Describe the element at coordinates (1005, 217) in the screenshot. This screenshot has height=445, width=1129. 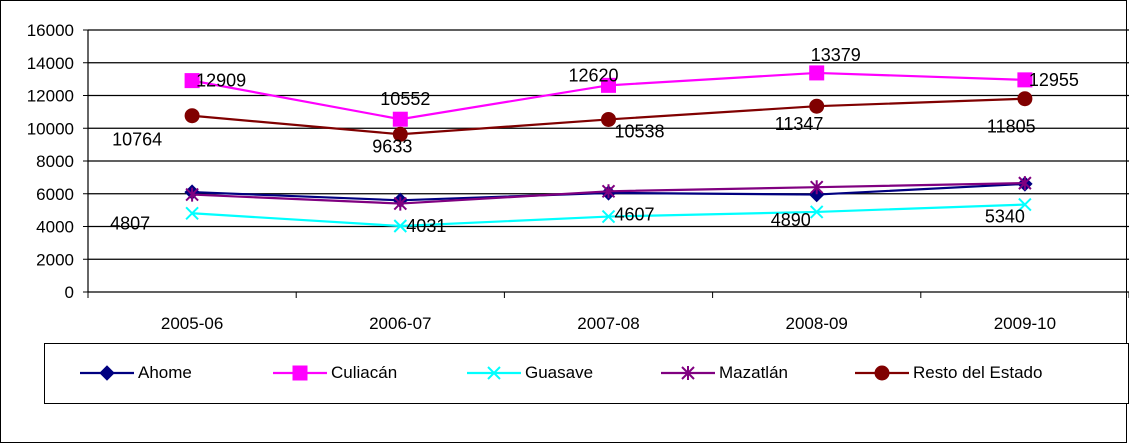
I see `data-label: 5340` at that location.